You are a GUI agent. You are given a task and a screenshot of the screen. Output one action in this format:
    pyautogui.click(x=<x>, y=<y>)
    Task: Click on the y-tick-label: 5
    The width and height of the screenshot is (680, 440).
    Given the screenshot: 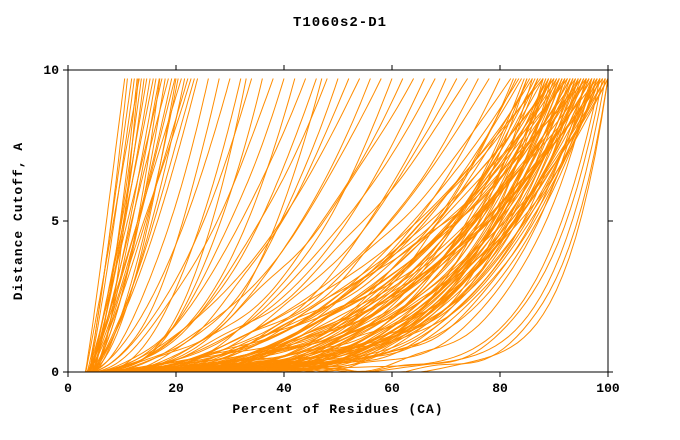 What is the action you would take?
    pyautogui.click(x=55, y=221)
    